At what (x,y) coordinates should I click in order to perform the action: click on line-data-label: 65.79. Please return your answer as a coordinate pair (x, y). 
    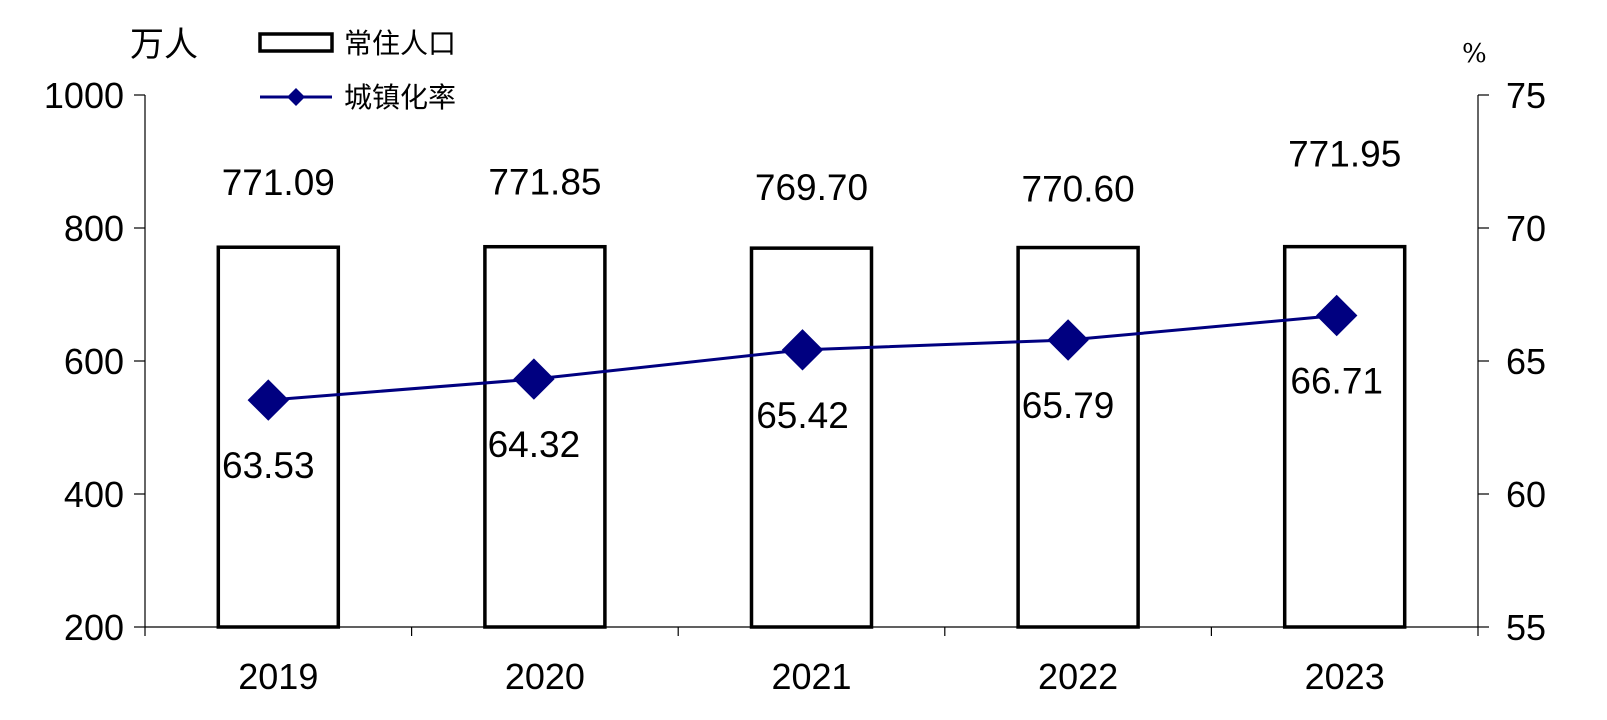
    Looking at the image, I should click on (1068, 405).